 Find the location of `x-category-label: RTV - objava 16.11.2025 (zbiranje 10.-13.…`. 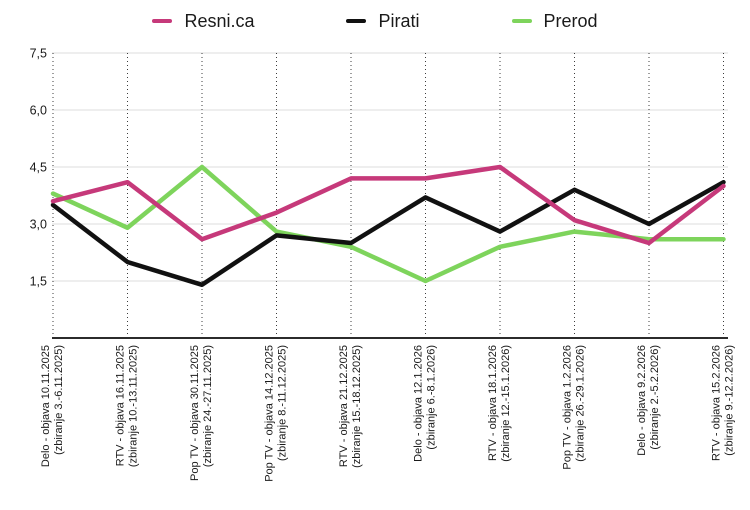

x-category-label: RTV - objava 16.11.2025 (zbiranje 10.-13.… is located at coordinates (127, 406).